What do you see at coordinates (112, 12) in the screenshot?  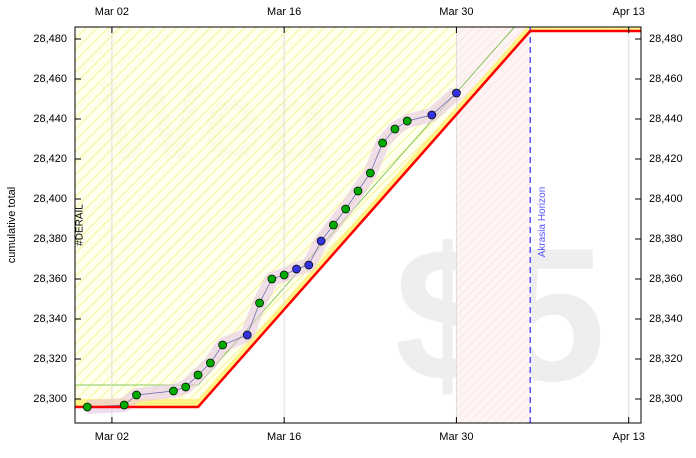 I see `x-tick-label-top: Mar 02` at bounding box center [112, 12].